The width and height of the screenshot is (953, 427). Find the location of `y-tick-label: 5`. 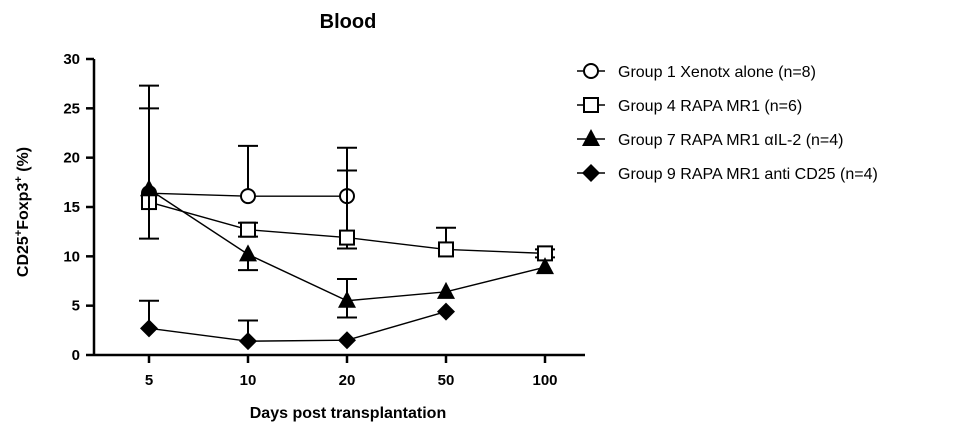

y-tick-label: 5 is located at coordinates (76, 306).